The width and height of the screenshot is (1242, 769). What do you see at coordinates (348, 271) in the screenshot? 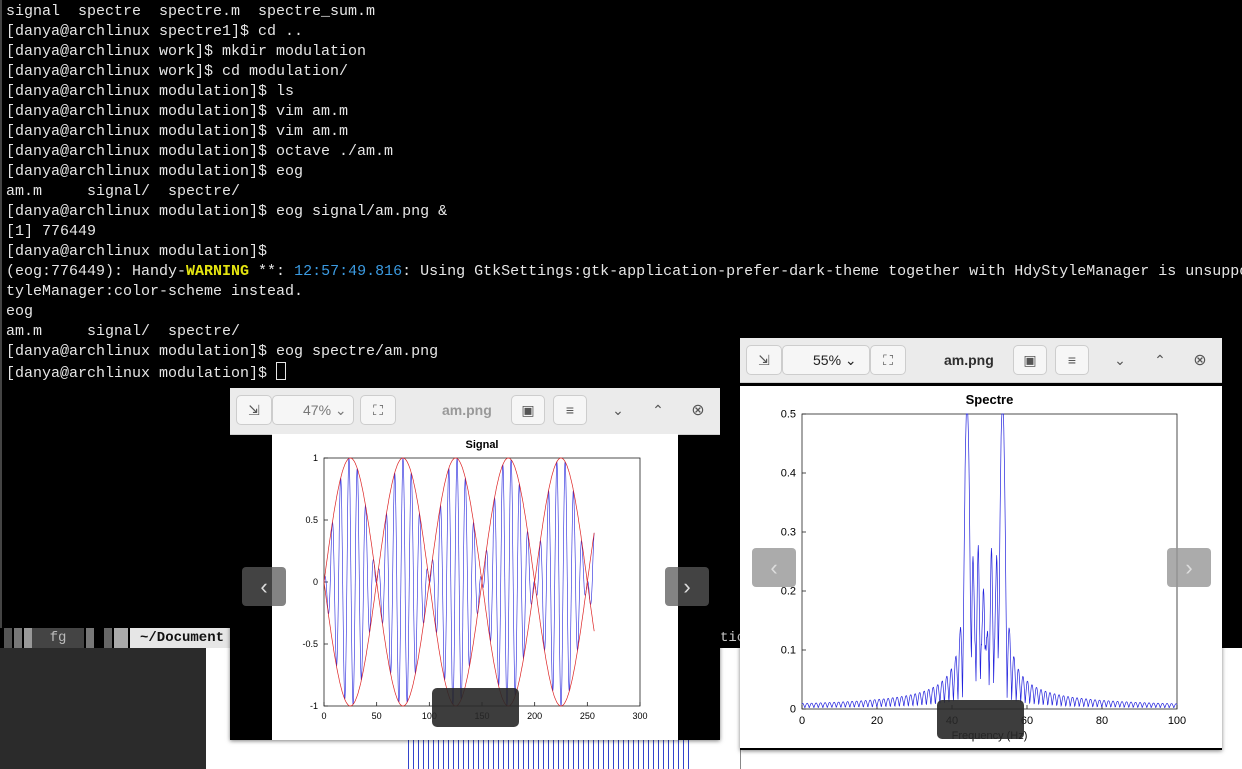
I see `warning-time: 12:57:49.816` at bounding box center [348, 271].